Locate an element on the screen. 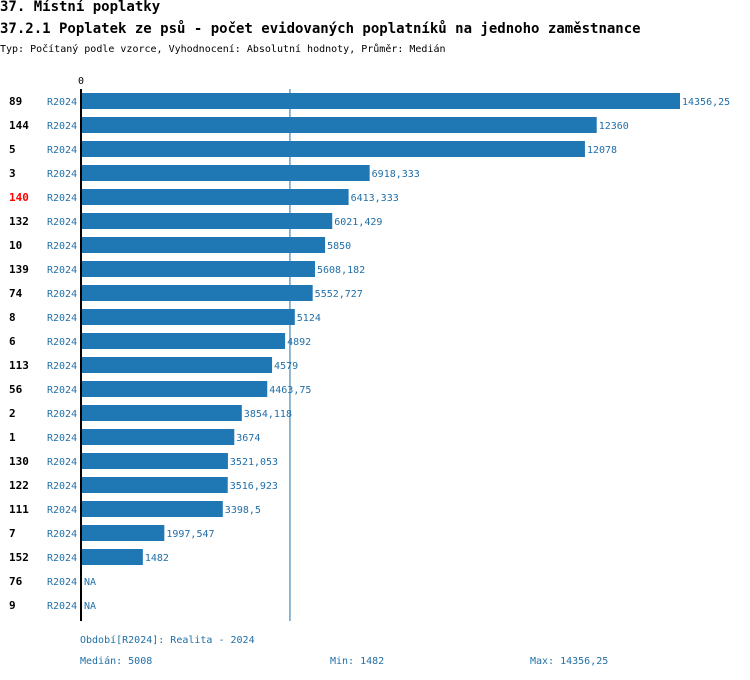  footer-min: Min: 1482 is located at coordinates (357, 661).